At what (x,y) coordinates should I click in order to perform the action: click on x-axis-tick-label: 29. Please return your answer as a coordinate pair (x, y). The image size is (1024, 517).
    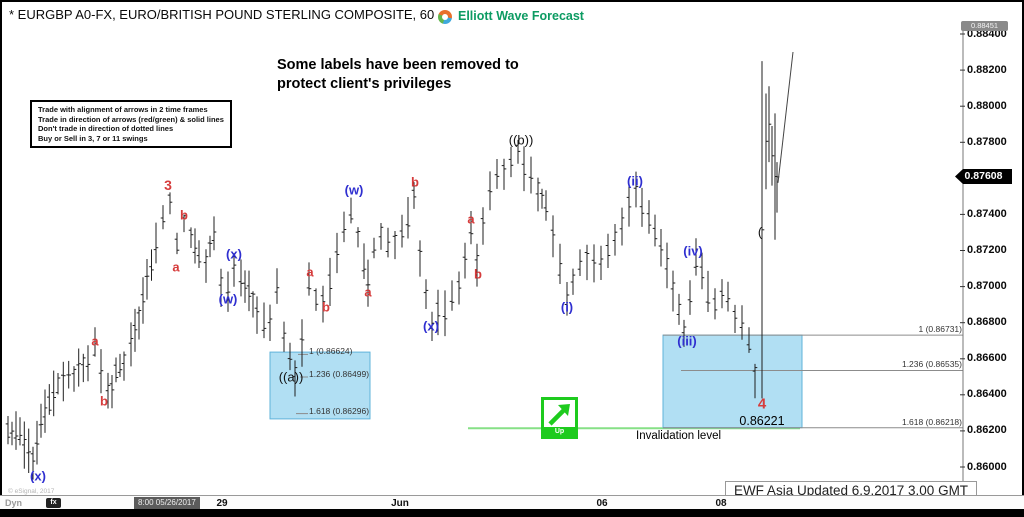
    Looking at the image, I should click on (222, 503).